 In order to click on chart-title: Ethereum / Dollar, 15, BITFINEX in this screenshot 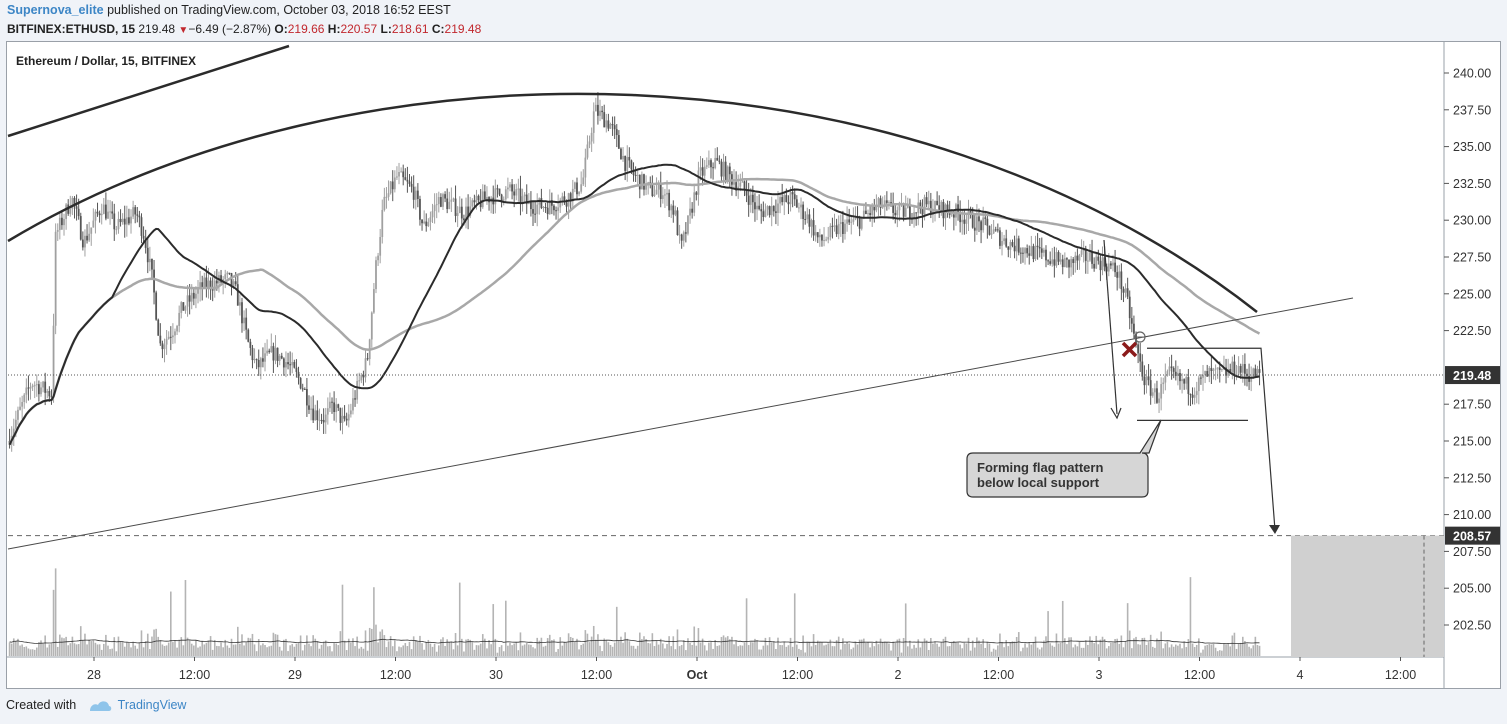, I will do `click(106, 61)`.